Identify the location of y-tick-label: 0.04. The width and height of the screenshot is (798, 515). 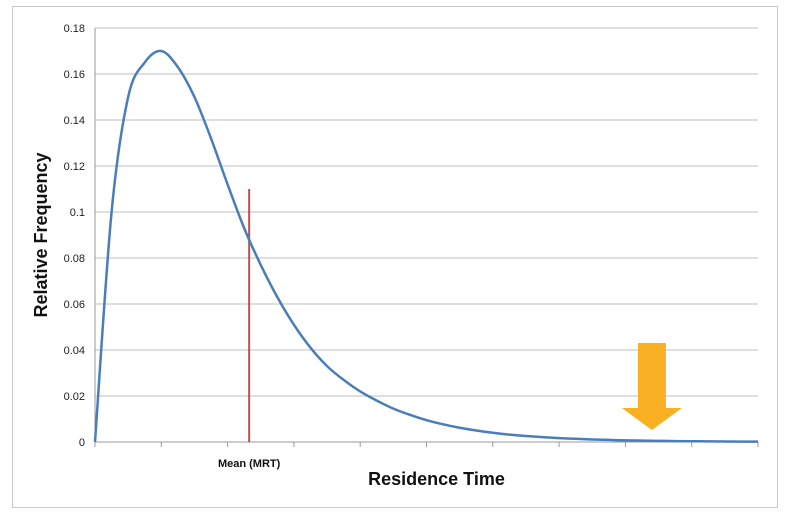
(74, 351).